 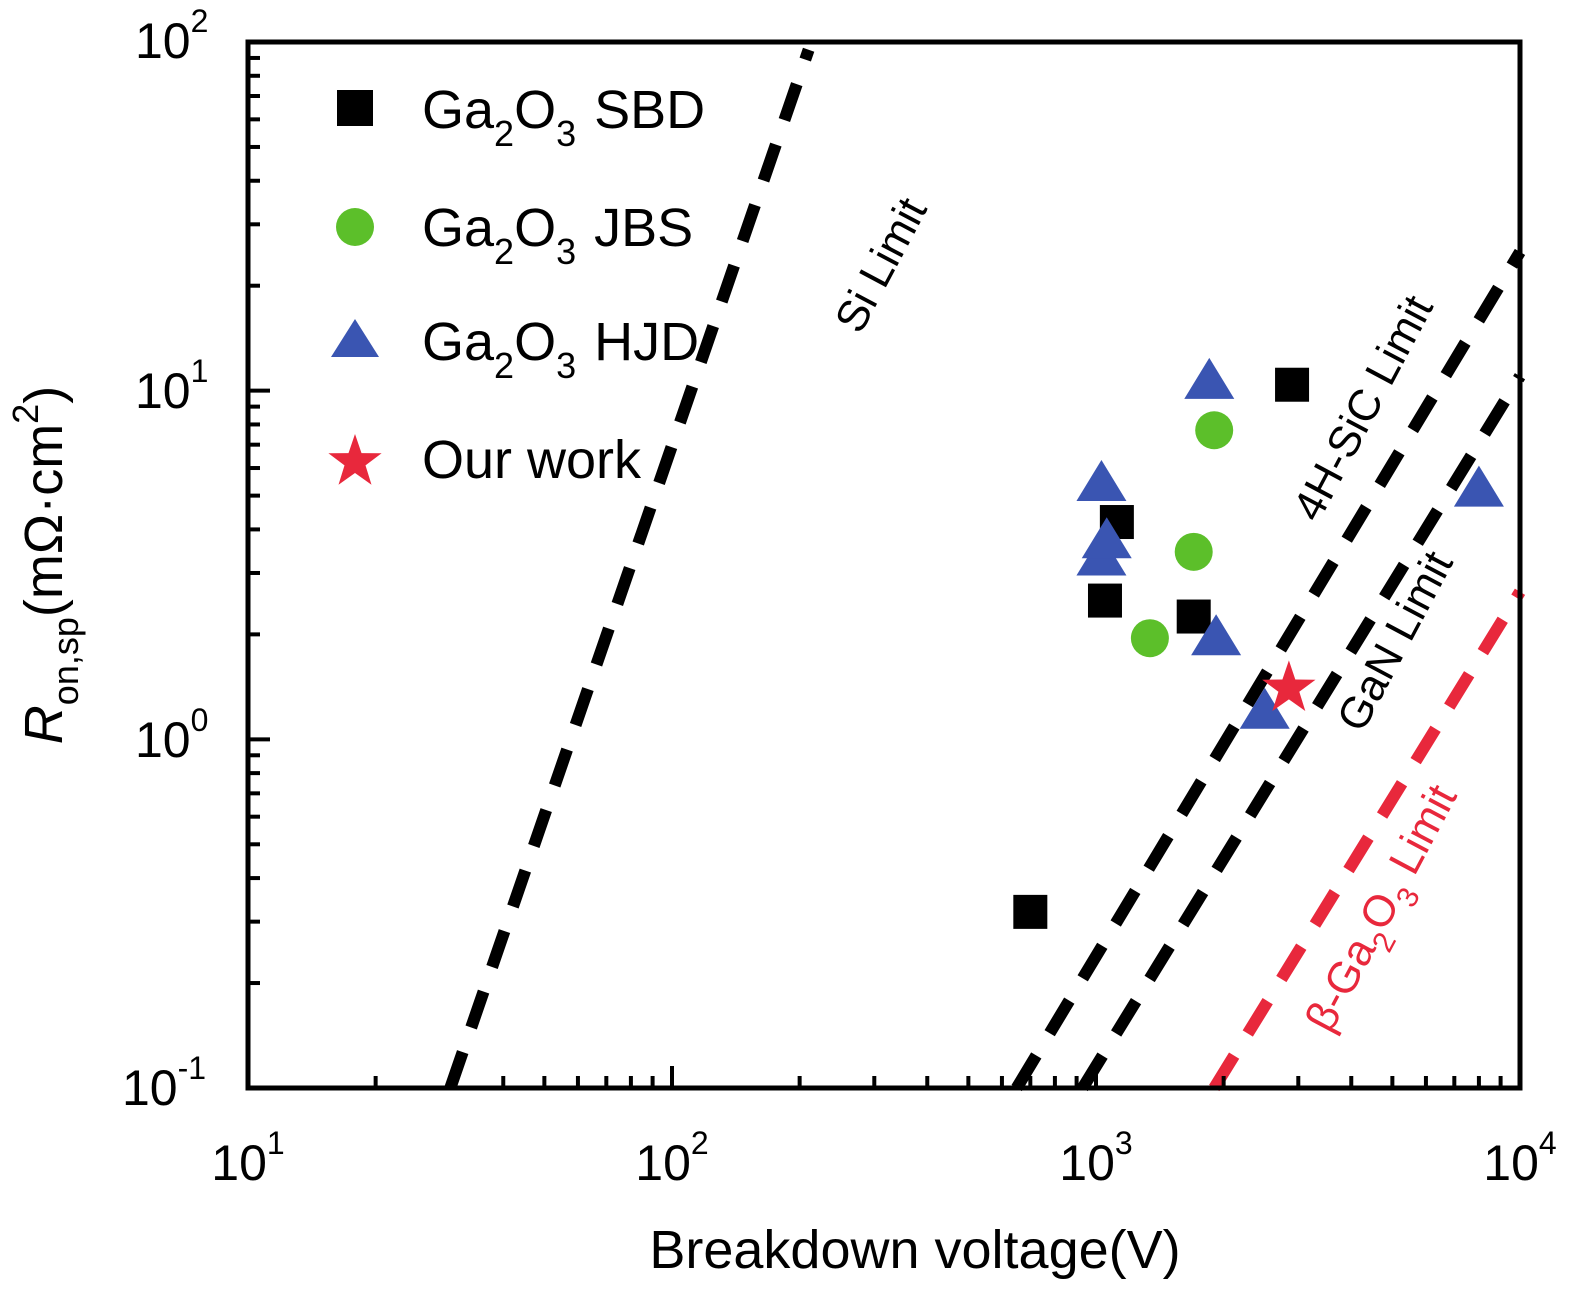 What do you see at coordinates (45, 565) in the screenshot?
I see `y-axis-title: Ron,sp(mΩ·cm2)` at bounding box center [45, 565].